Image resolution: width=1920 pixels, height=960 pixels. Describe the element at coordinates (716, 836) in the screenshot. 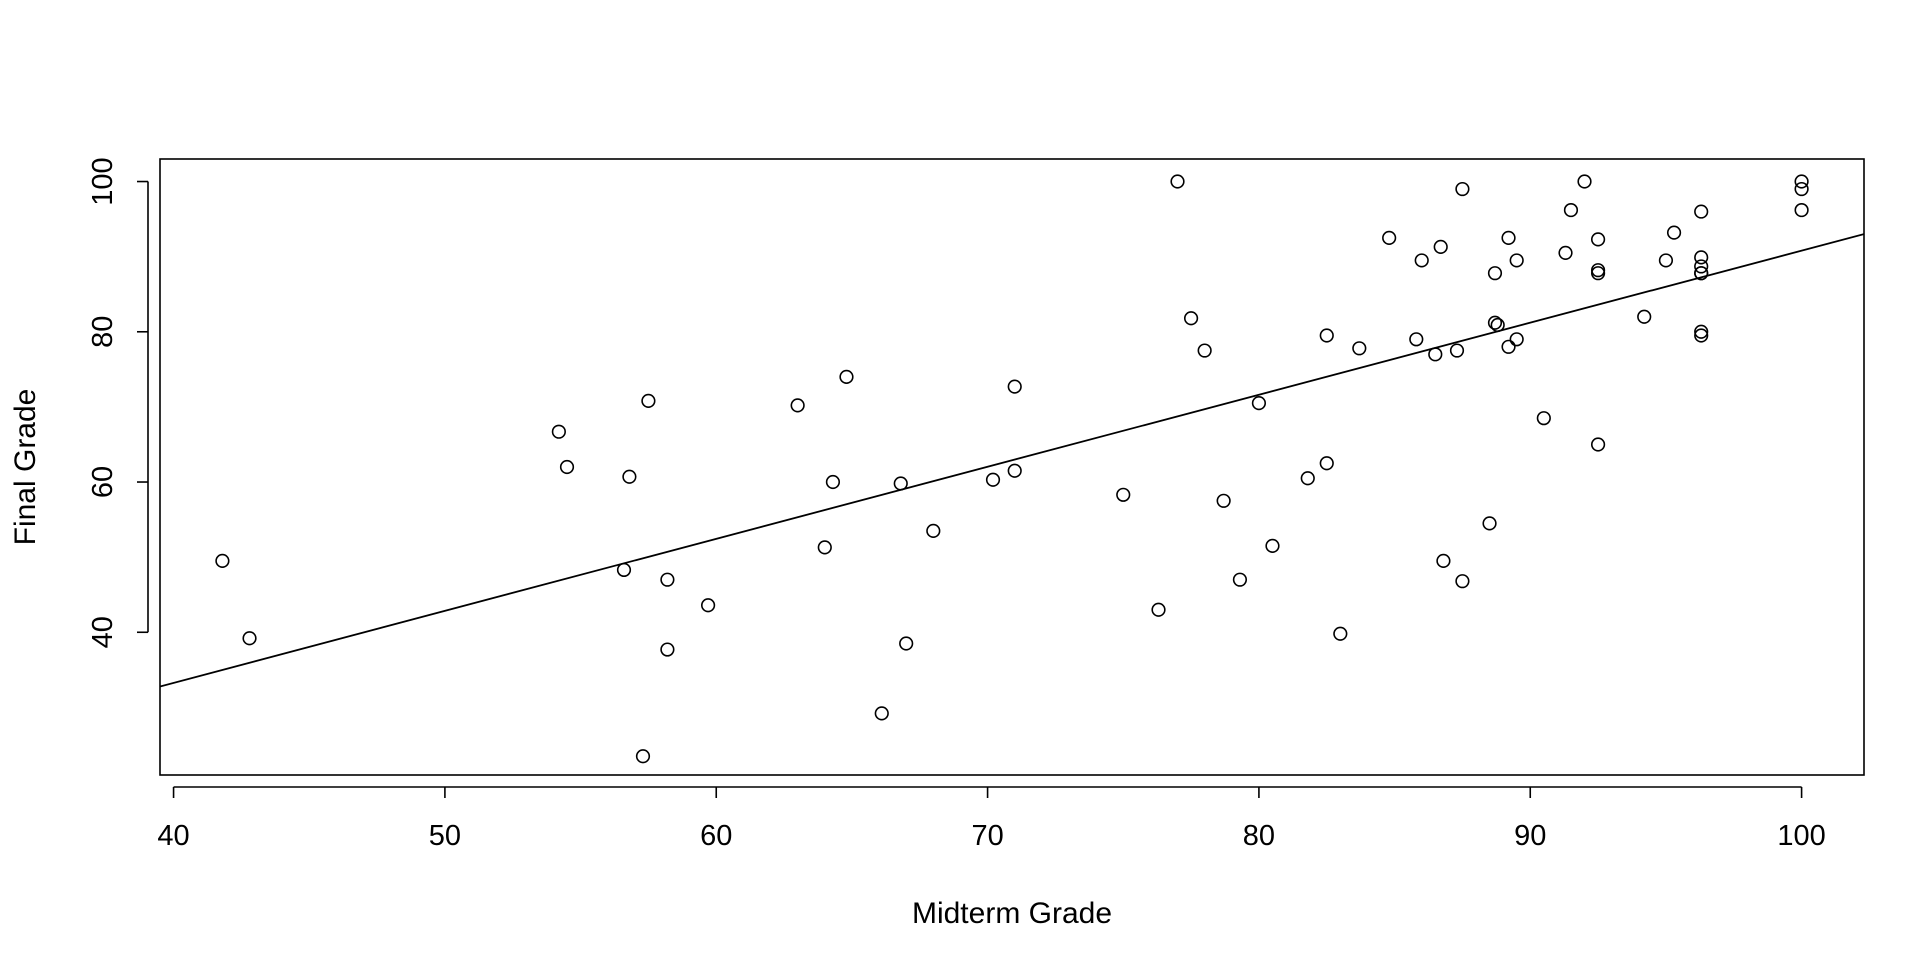

I see `x-tick-label: 60` at that location.